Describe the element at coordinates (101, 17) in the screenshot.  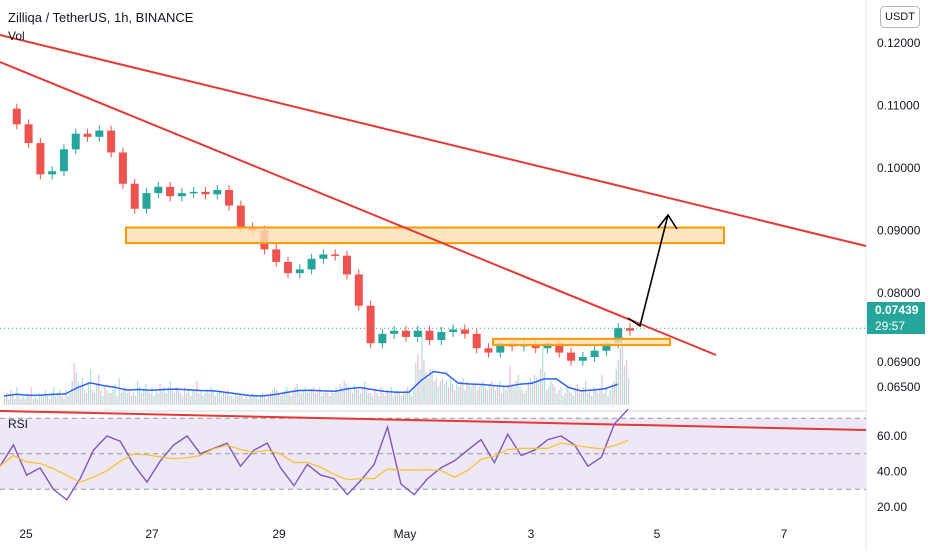
I see `symbol-title: Zilliqa / TetherUS, 1h, BINANCE` at that location.